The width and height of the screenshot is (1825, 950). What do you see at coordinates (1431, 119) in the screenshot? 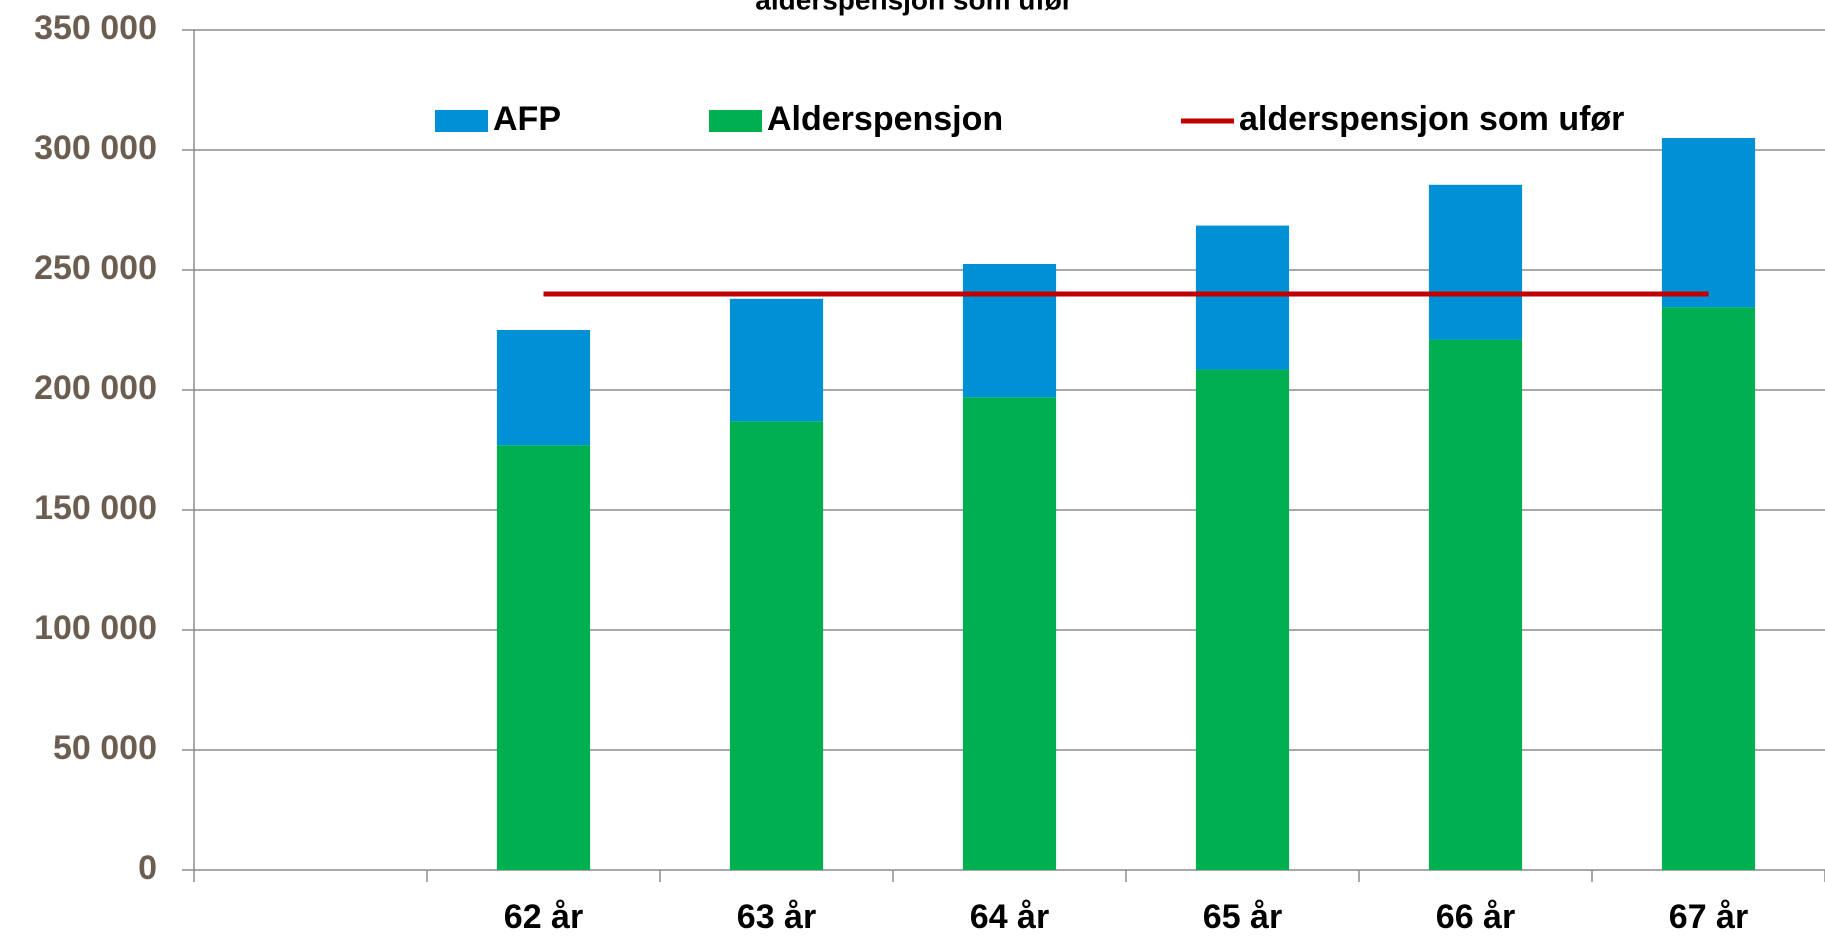
I see `legend-label: alderspensjon som ufør` at bounding box center [1431, 119].